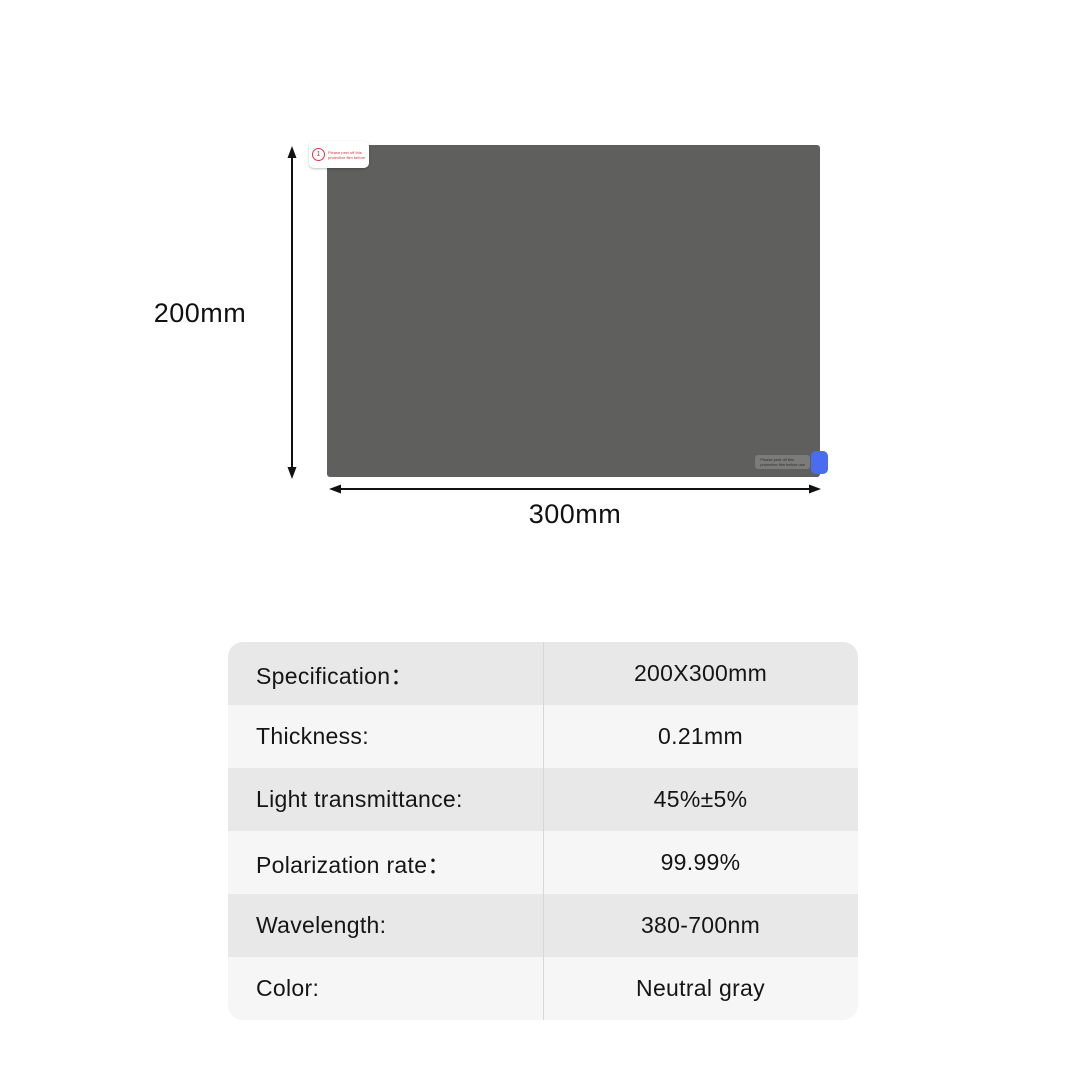  I want to click on row-value: 380-700nm, so click(700, 925).